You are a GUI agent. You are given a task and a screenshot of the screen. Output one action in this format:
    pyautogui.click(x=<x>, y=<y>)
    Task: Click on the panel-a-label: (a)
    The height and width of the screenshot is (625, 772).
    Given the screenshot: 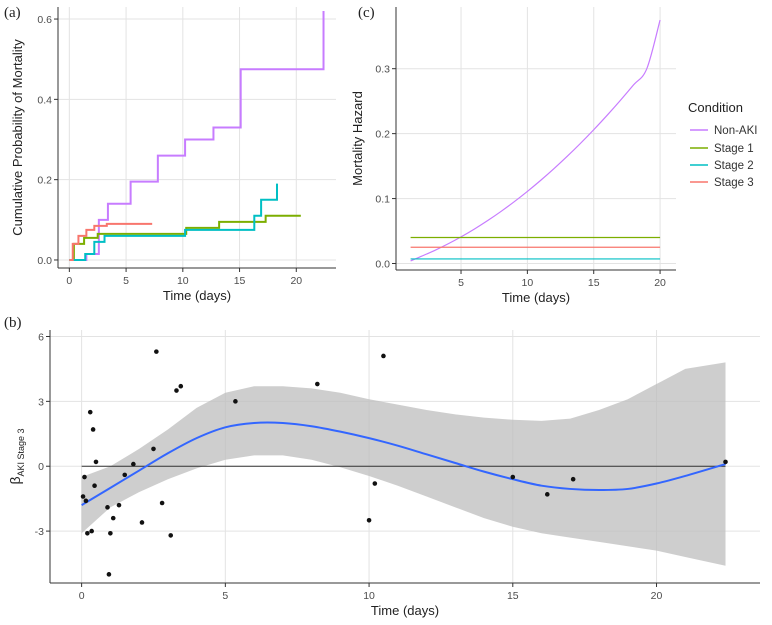 What is the action you would take?
    pyautogui.click(x=12, y=13)
    